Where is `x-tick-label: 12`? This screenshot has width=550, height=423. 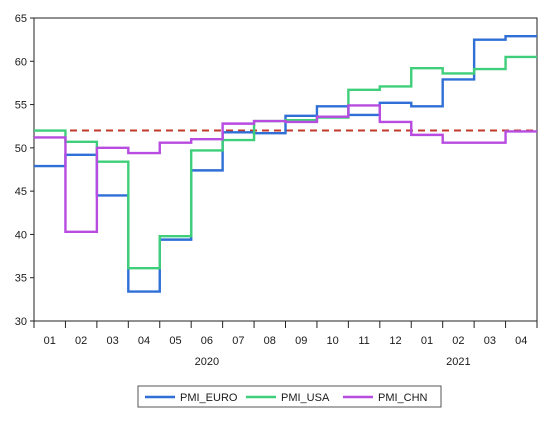
x-tick-label: 12 is located at coordinates (395, 341).